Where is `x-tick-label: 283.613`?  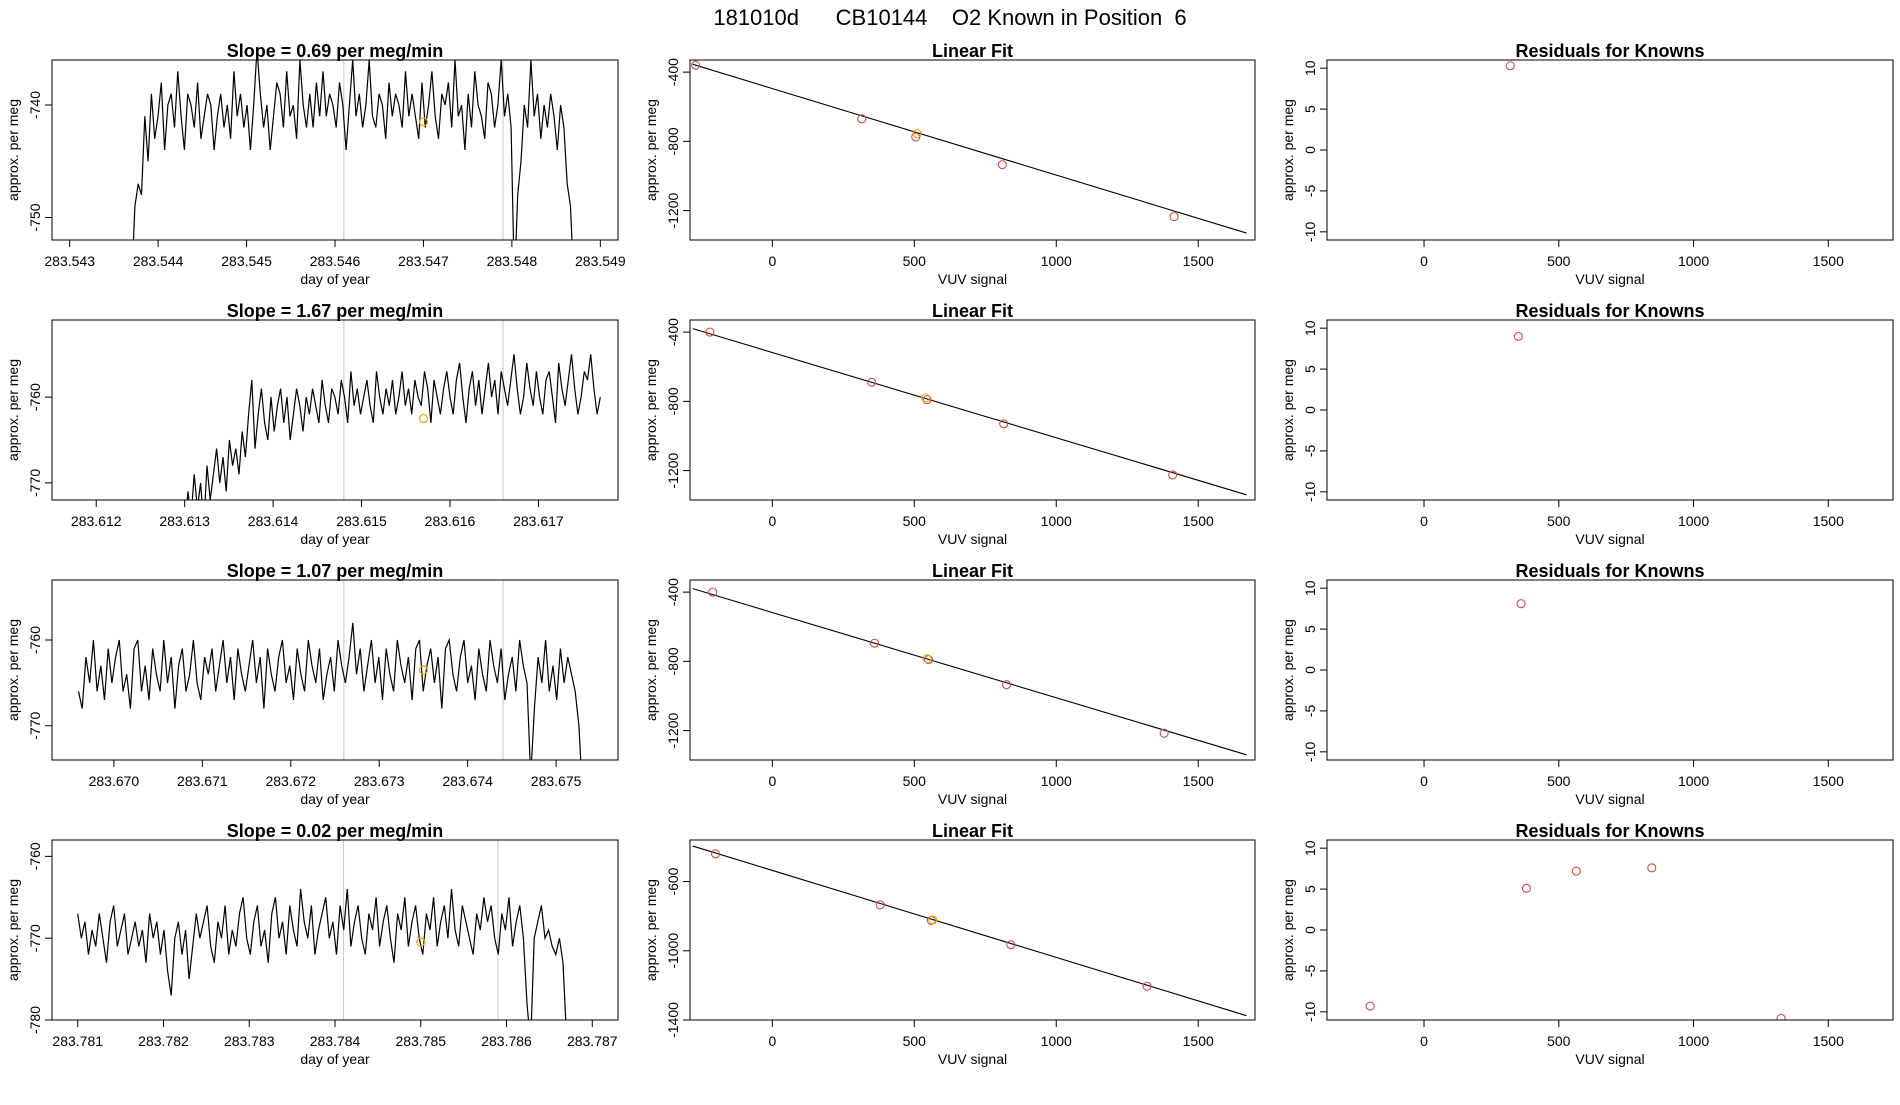 x-tick-label: 283.613 is located at coordinates (184, 521).